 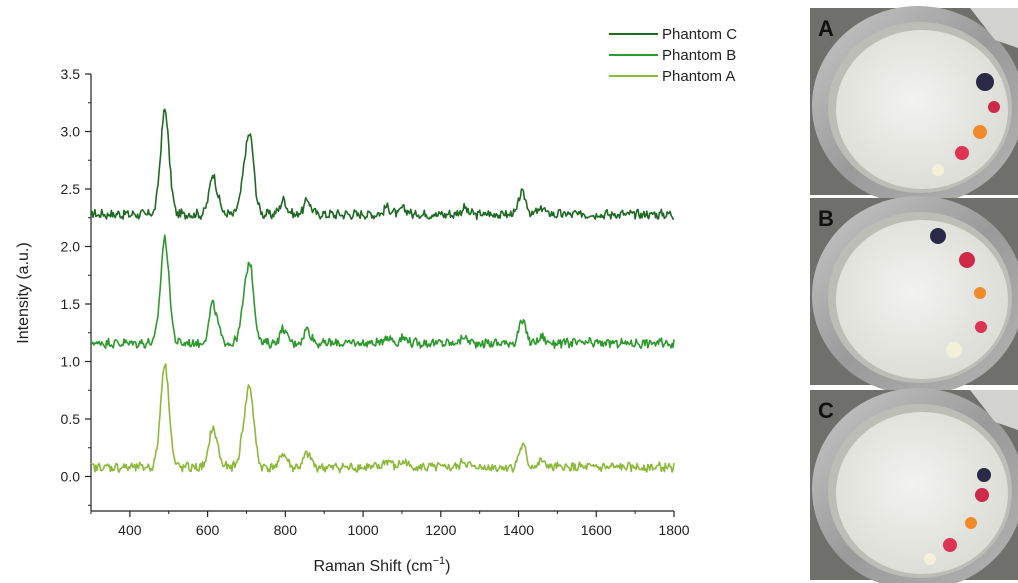 I want to click on x-tick-label: 1800, so click(x=673, y=530).